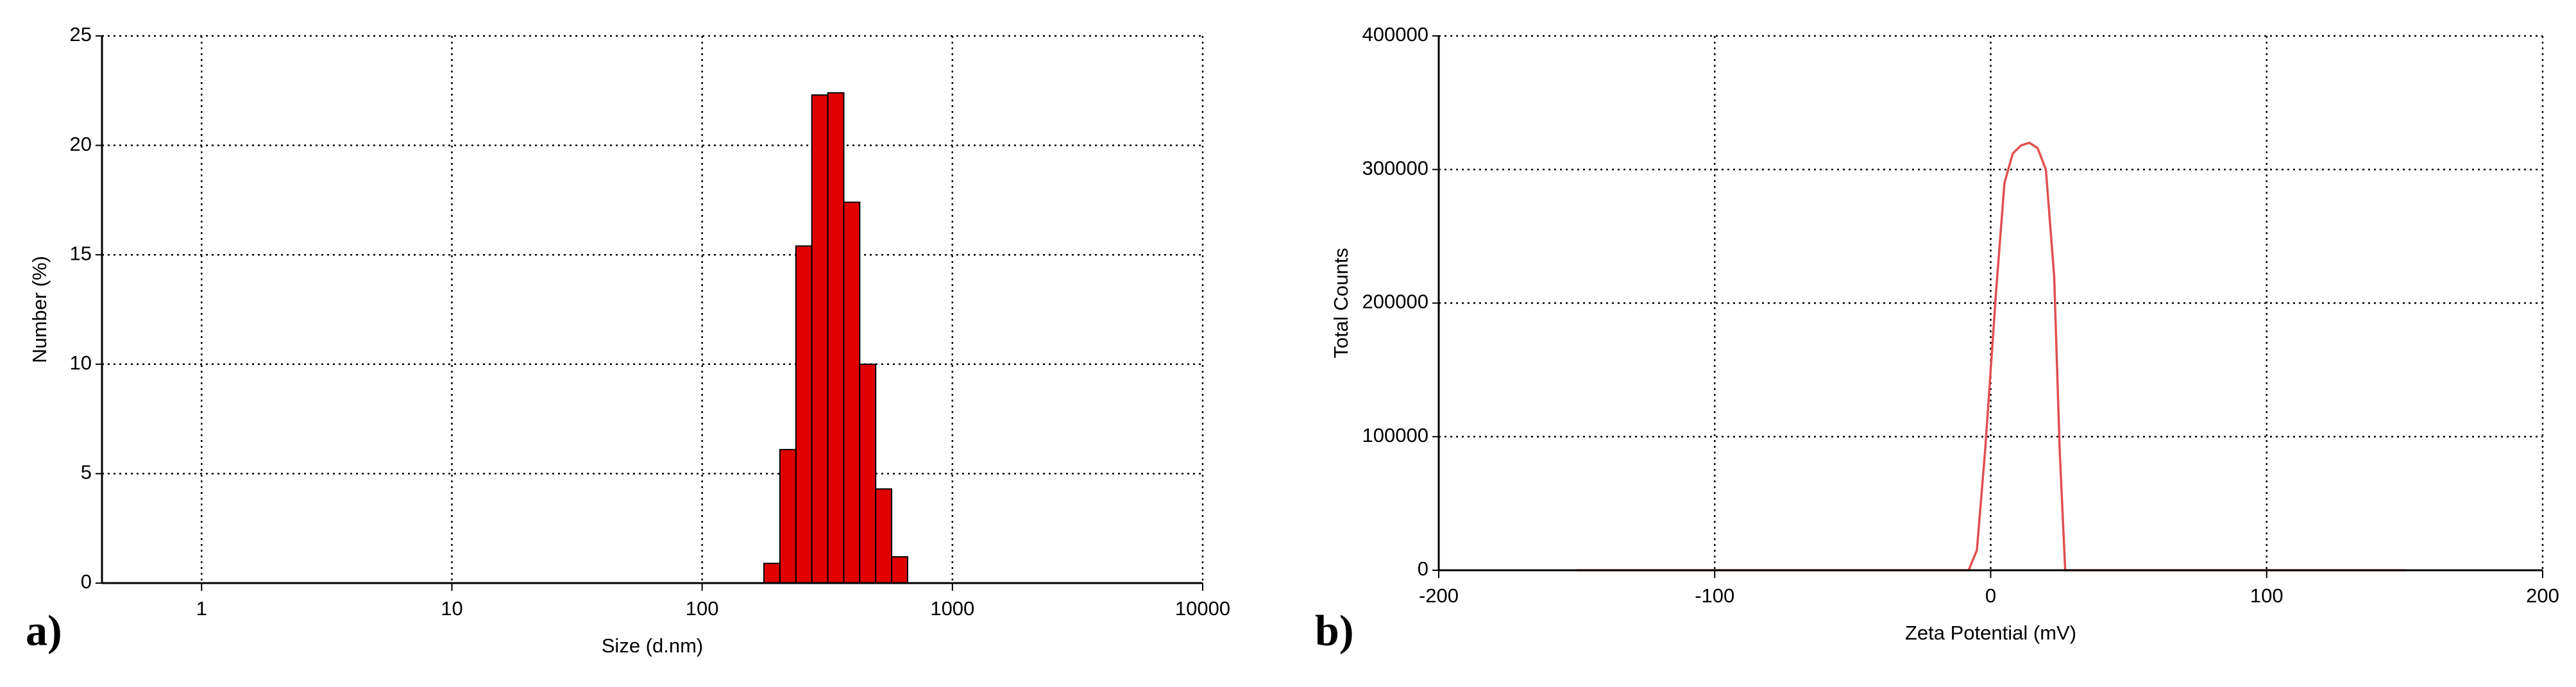 This screenshot has height=687, width=2576. Describe the element at coordinates (81, 144) in the screenshot. I see `y-tick-label: 20` at that location.